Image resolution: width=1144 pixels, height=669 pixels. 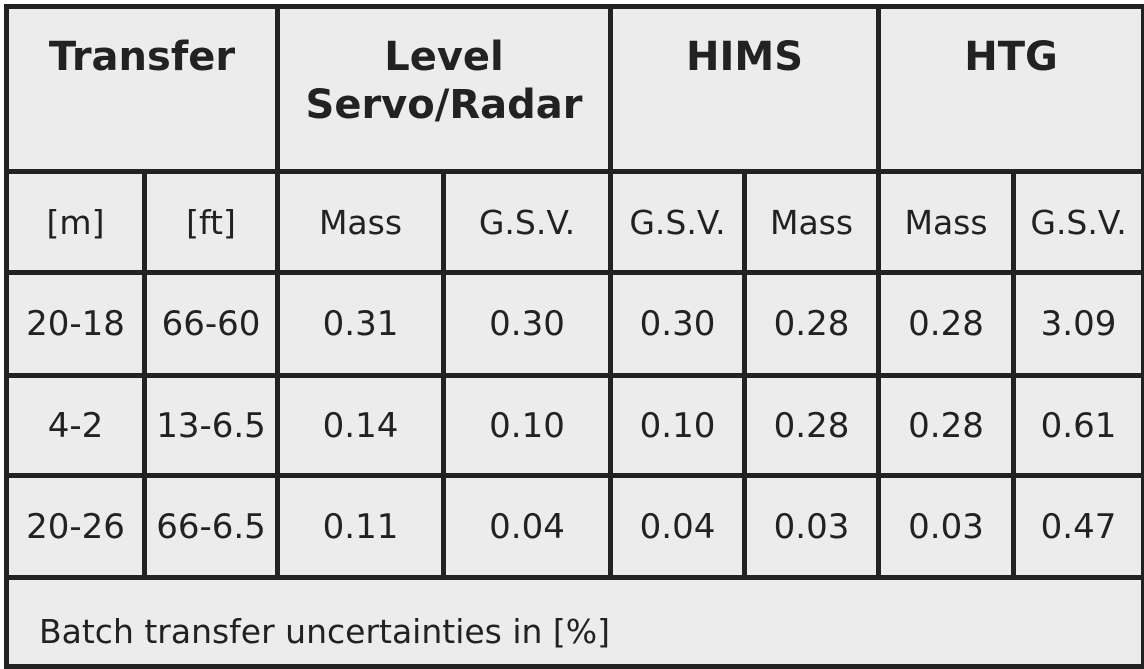 I want to click on table-cell: 20-18, so click(x=75, y=324).